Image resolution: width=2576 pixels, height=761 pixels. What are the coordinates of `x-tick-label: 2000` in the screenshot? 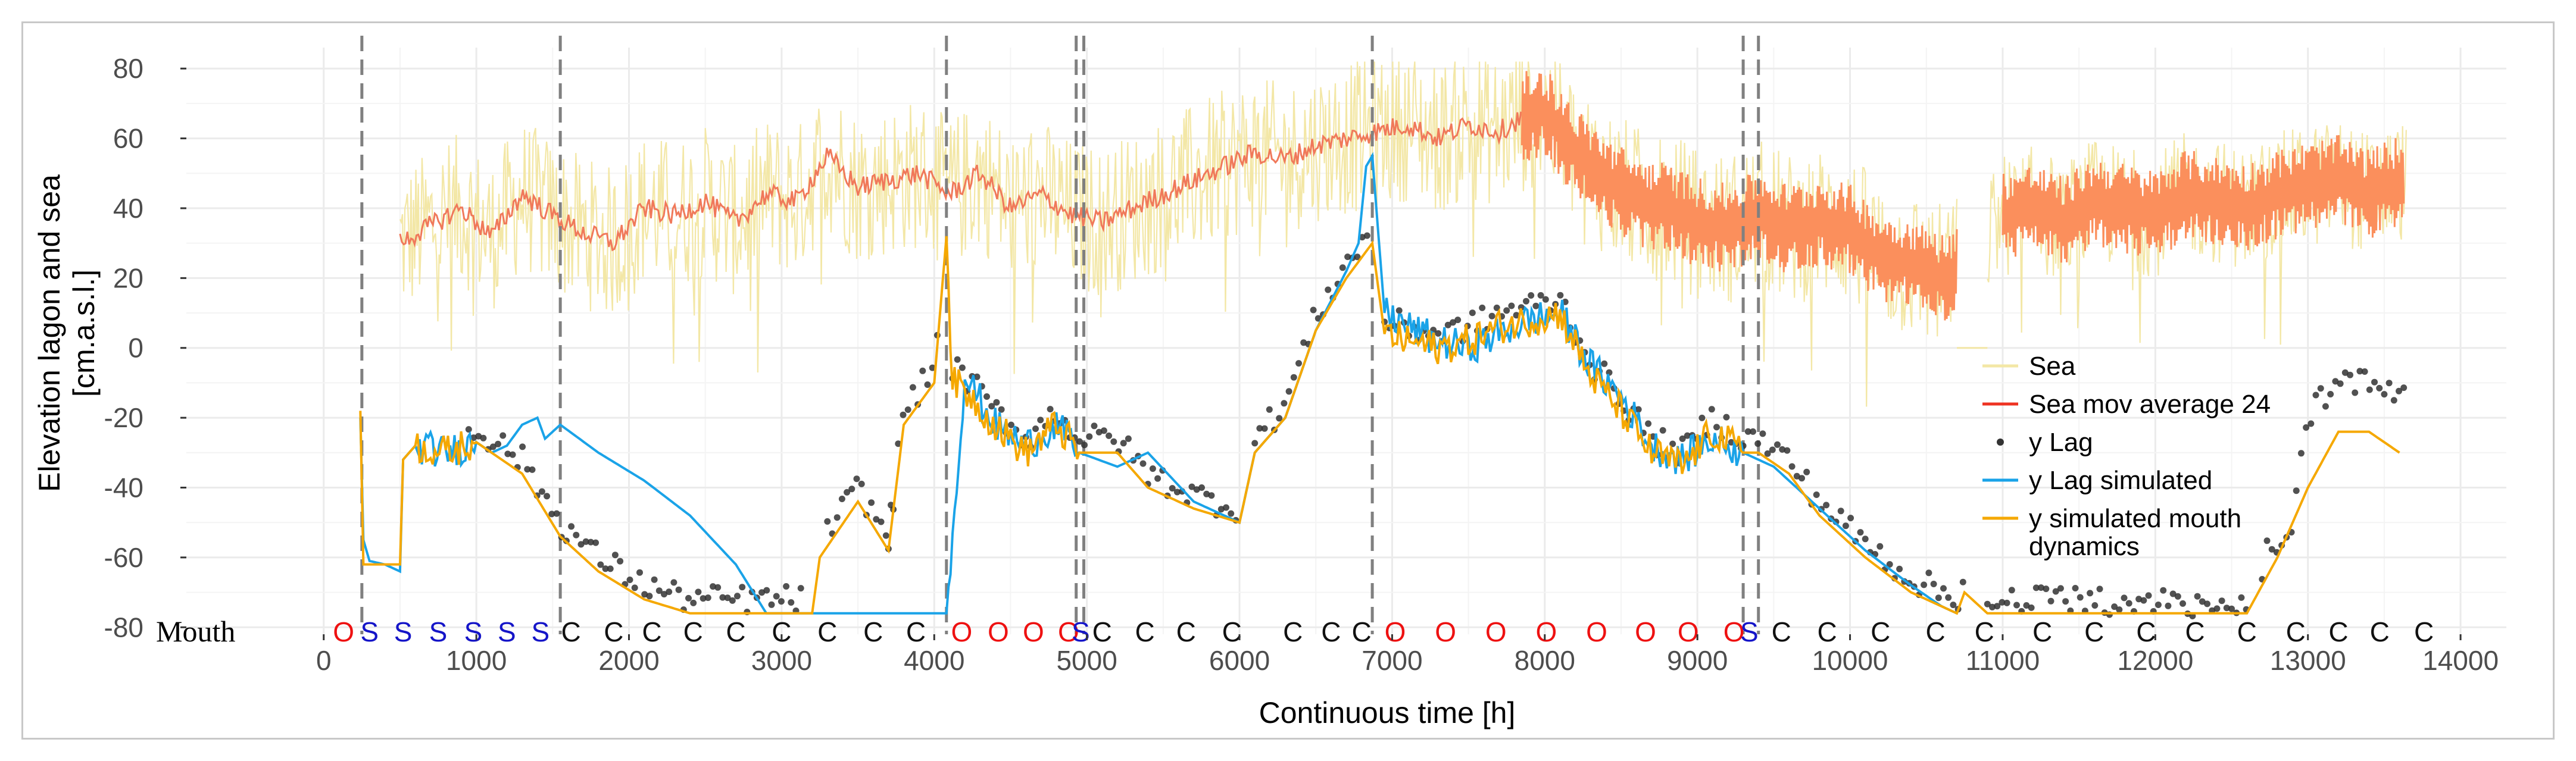 It's located at (628, 660).